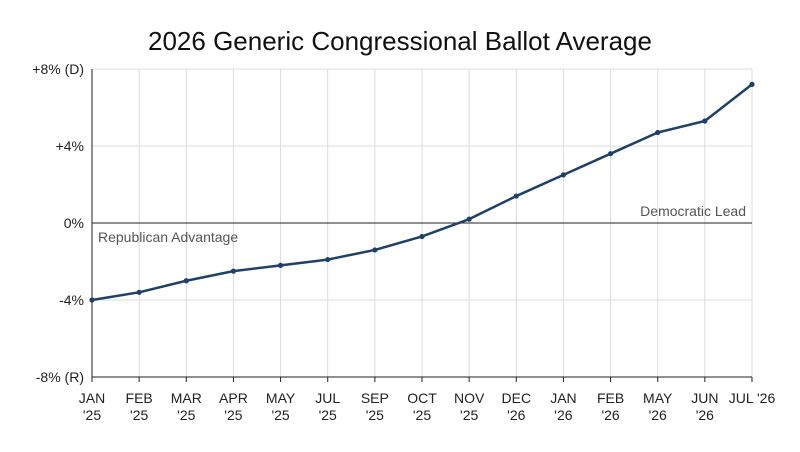 This screenshot has width=800, height=452. What do you see at coordinates (752, 398) in the screenshot?
I see `x-tick-label: JUL '26` at bounding box center [752, 398].